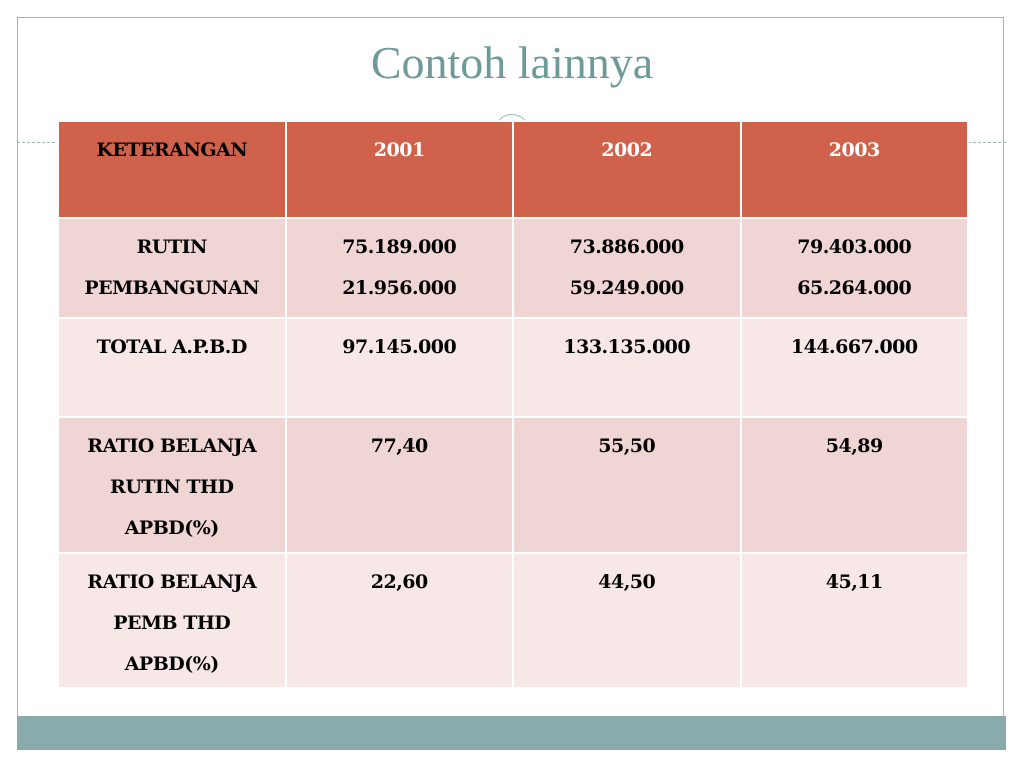 Image resolution: width=1024 pixels, height=768 pixels. I want to click on table-cell: 55,50, so click(627, 485).